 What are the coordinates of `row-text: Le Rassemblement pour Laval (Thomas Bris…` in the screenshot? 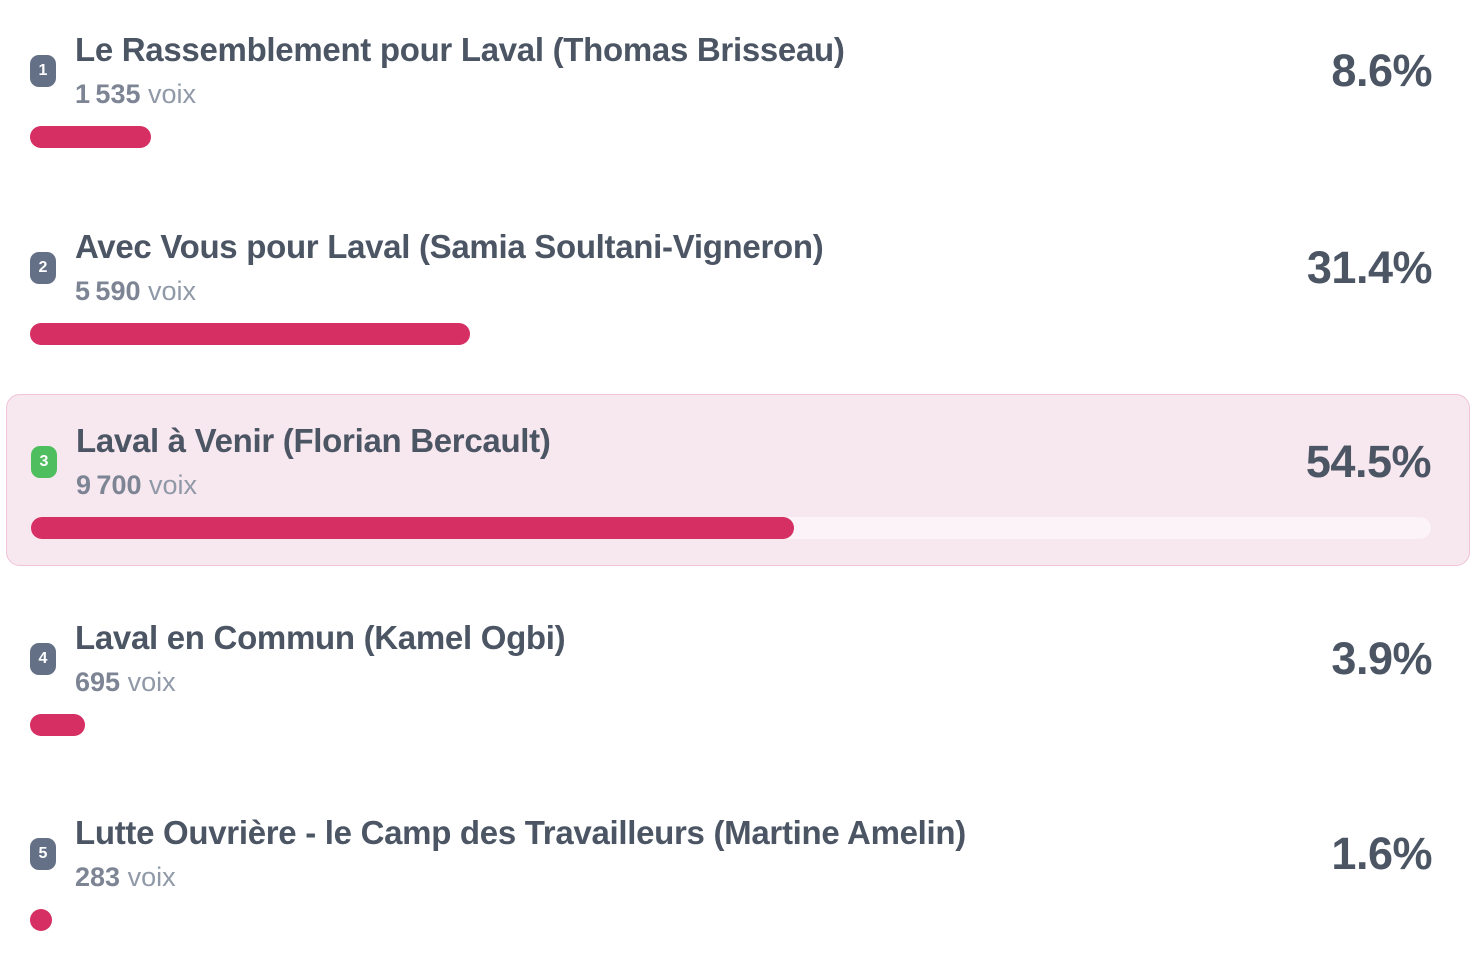 It's located at (460, 70).